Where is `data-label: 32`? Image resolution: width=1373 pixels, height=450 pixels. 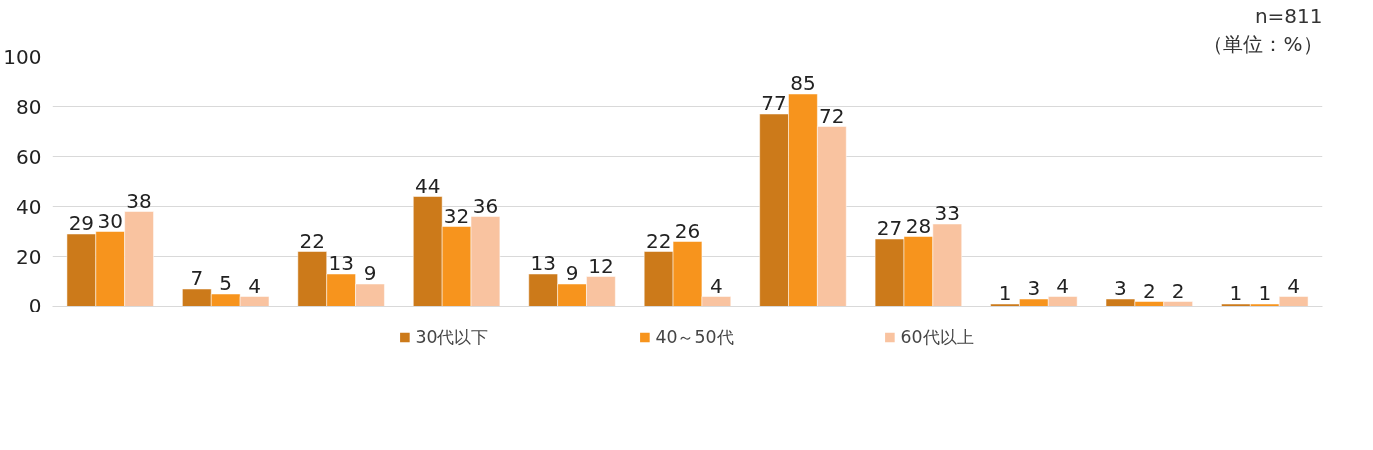
data-label: 32 is located at coordinates (456, 215).